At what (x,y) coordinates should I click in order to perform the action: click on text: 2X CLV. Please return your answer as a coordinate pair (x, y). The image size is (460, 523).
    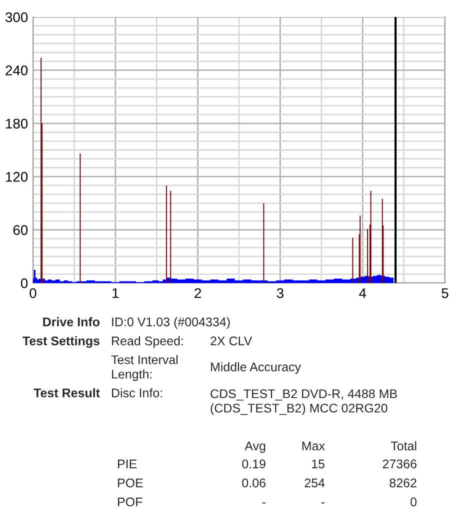
    Looking at the image, I should click on (231, 341).